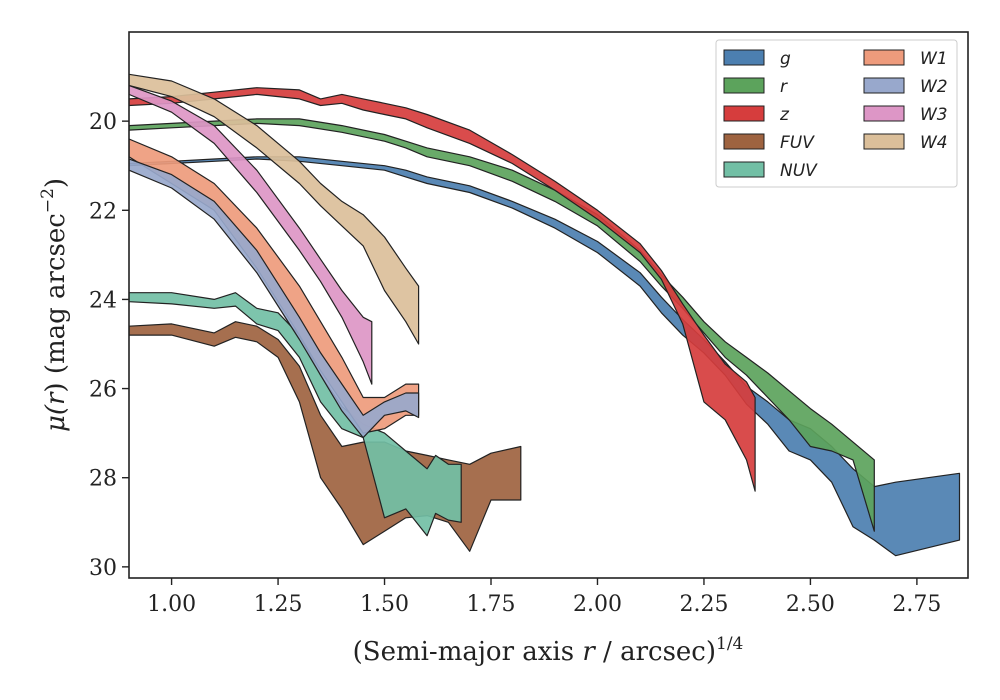 The image size is (1000, 700). What do you see at coordinates (56, 302) in the screenshot?
I see `y-axis-label-rest: ) (mag arcsec` at bounding box center [56, 302].